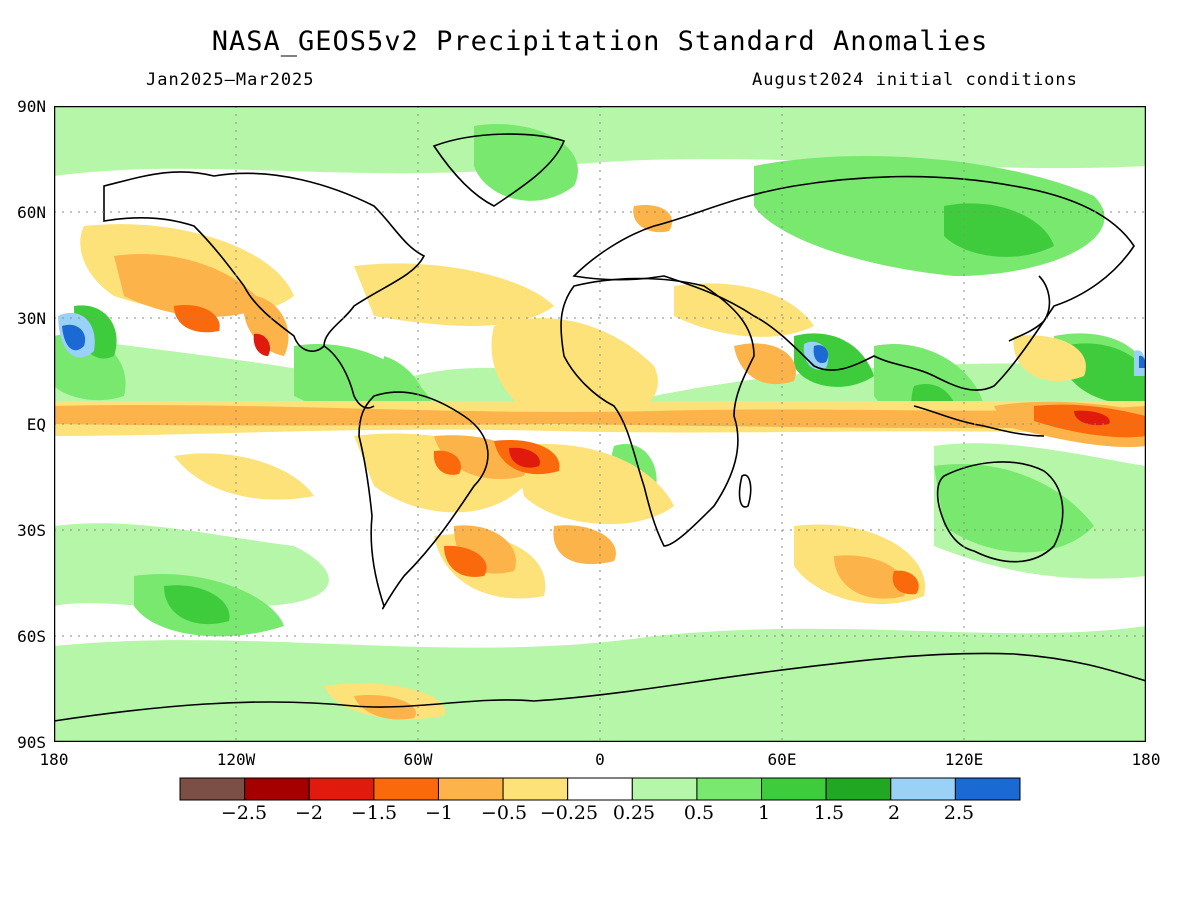 This screenshot has width=1200, height=900. I want to click on colorbar-tick-label: 1, so click(764, 813).